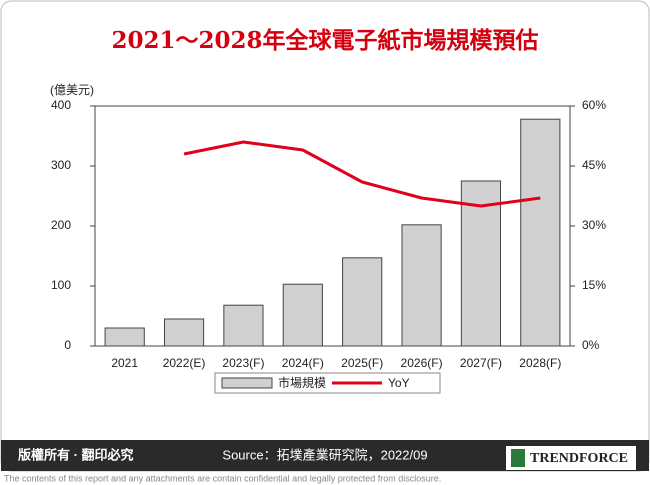 The image size is (650, 485). Describe the element at coordinates (124, 363) in the screenshot. I see `x-tick-label: 2021` at that location.